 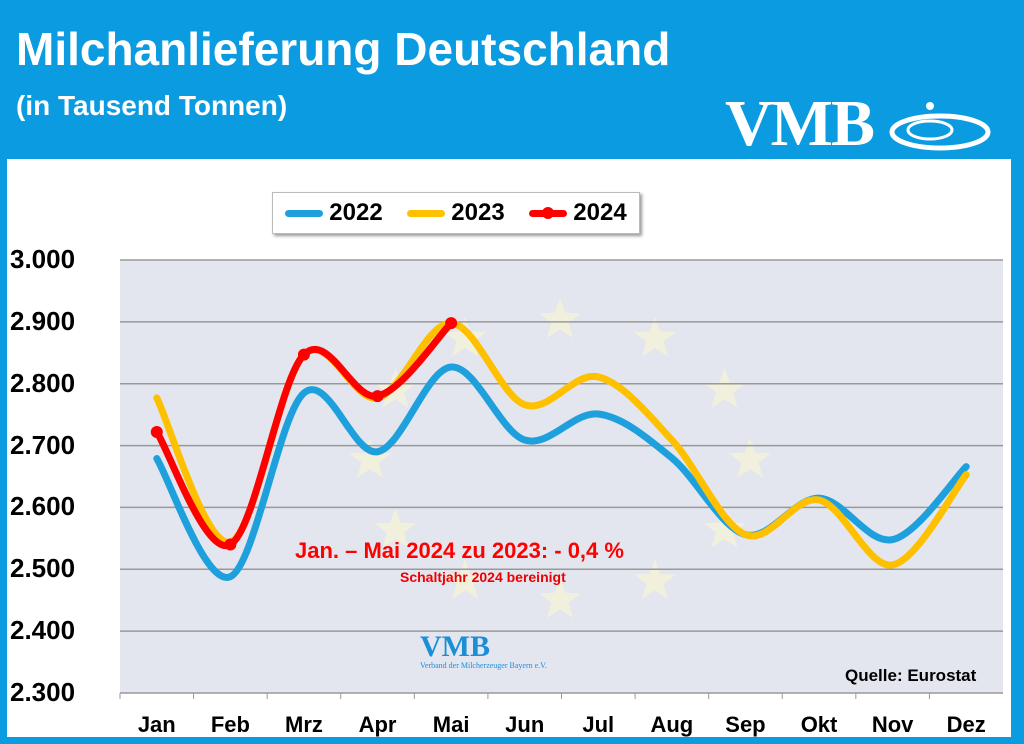 What do you see at coordinates (600, 212) in the screenshot?
I see `legend-label: 2024` at bounding box center [600, 212].